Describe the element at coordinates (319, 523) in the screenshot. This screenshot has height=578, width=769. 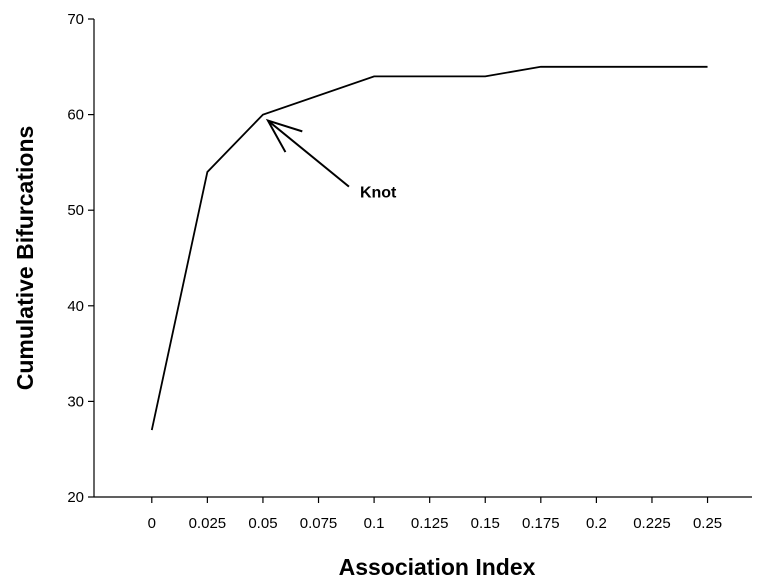
I see `x-tick-label: 0.075` at that location.